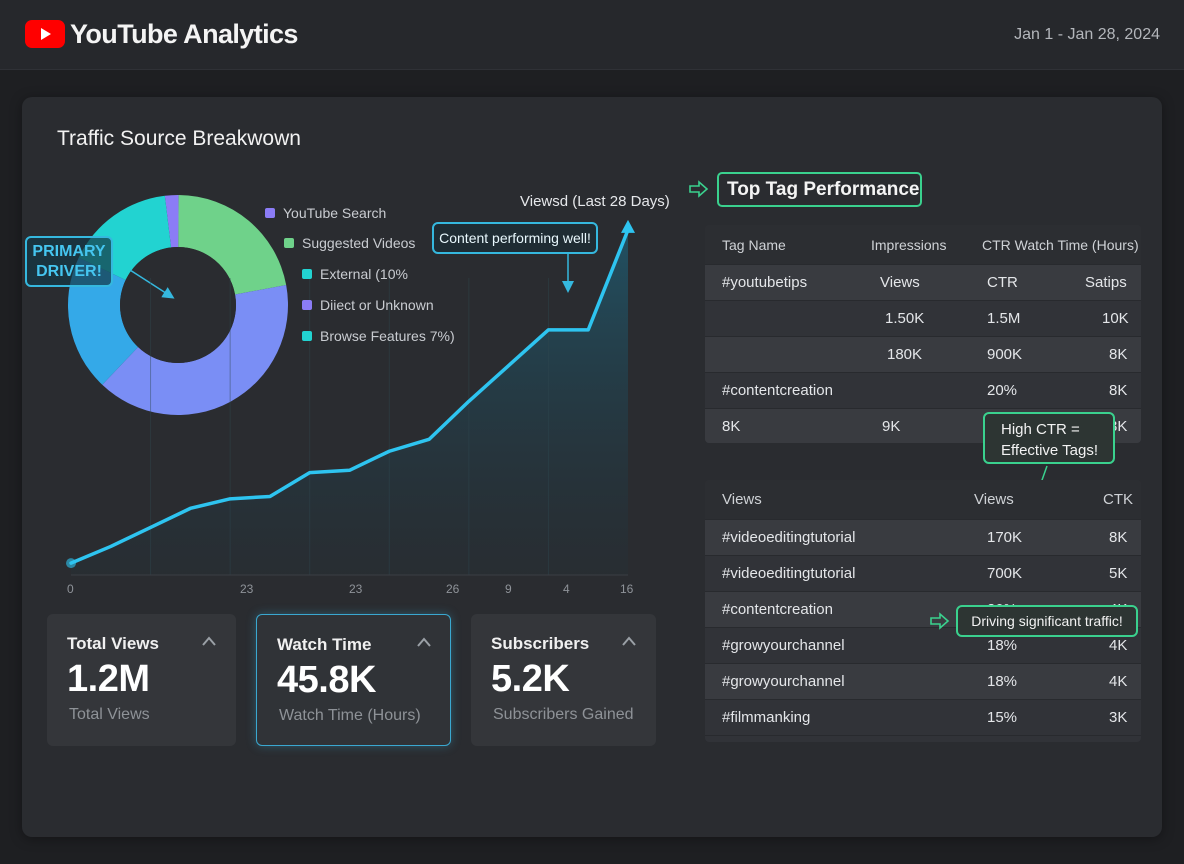 The width and height of the screenshot is (1184, 864). I want to click on traffic-section-title: Traffic Source Breakwown, so click(179, 138).